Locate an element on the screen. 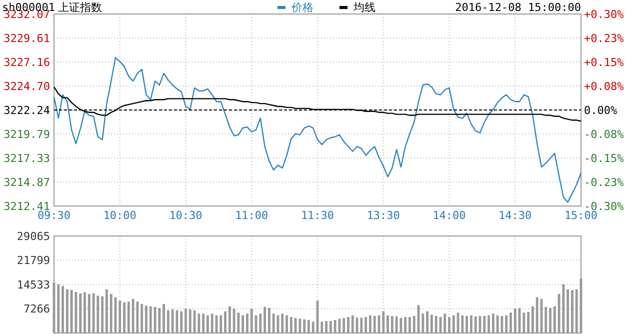 This screenshot has height=334, width=627. legend-label: 均线 is located at coordinates (364, 7).